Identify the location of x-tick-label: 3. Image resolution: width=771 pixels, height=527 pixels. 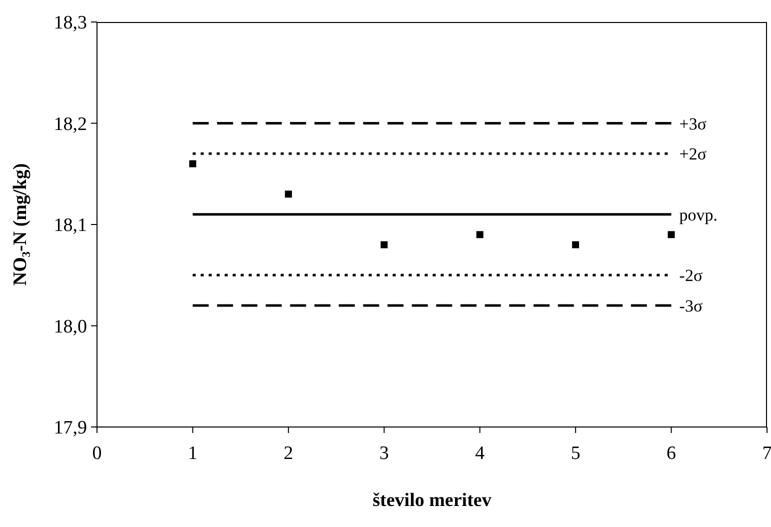
(384, 453).